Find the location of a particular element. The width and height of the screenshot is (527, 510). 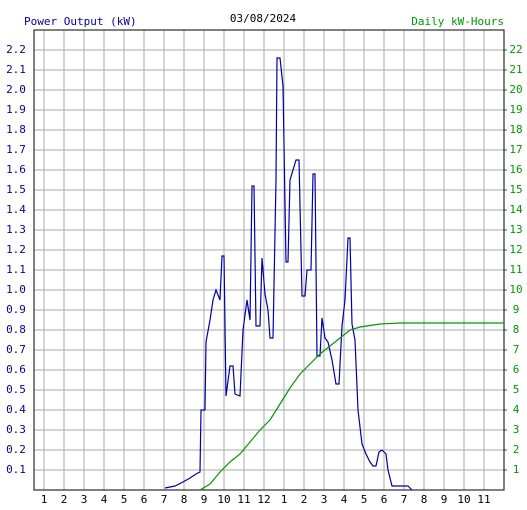

y2-tick-label: 21 is located at coordinates (515, 69).